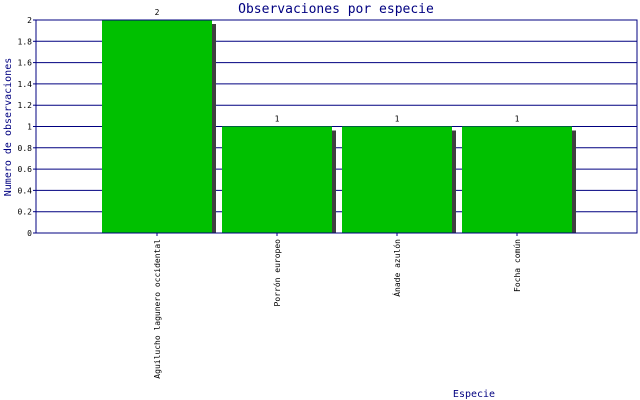  Describe the element at coordinates (474, 394) in the screenshot. I see `x-axis-title: Especie` at that location.